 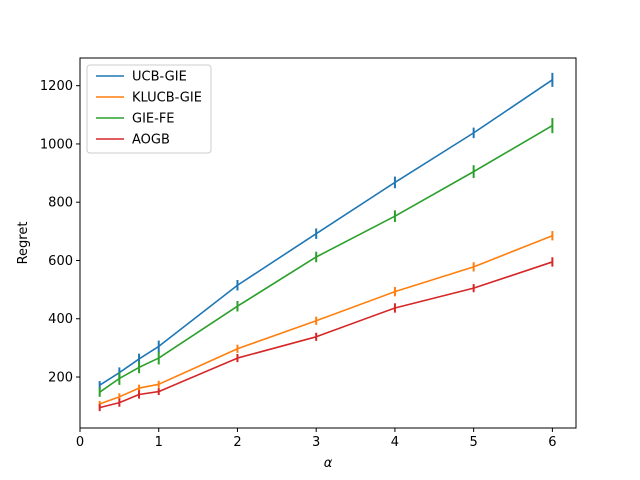 I want to click on legend-label: GIE-FE, so click(x=153, y=119).